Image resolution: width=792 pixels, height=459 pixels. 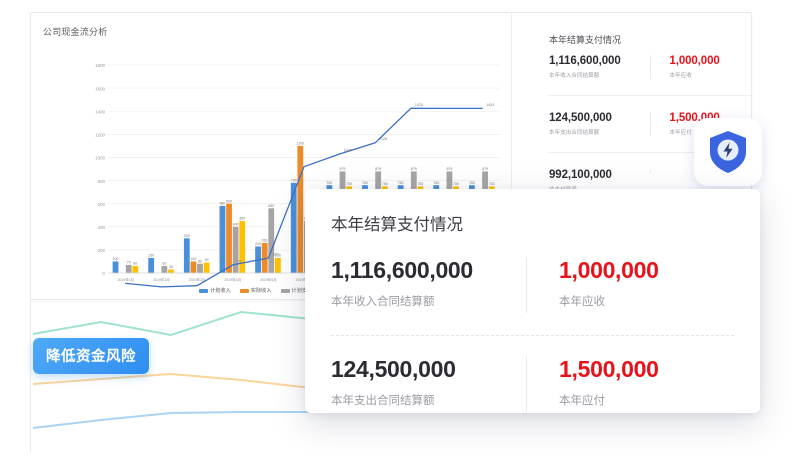 I want to click on stat-label: 本年支出合同结算额, so click(x=574, y=133).